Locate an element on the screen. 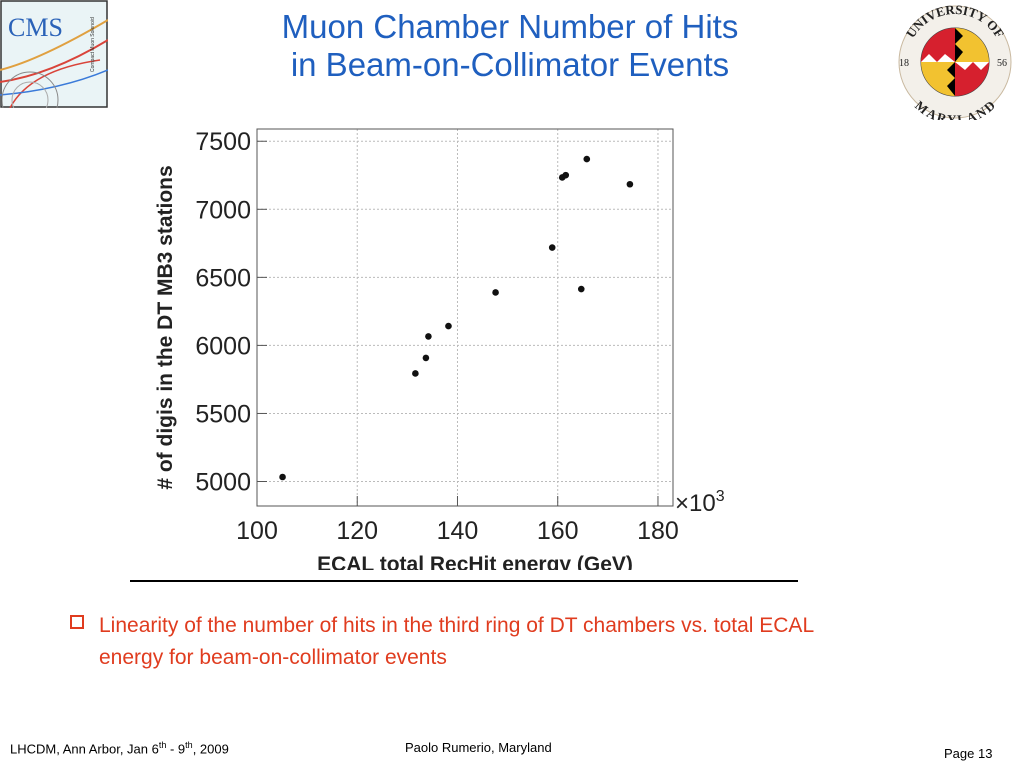  cms-logo: CMS Compact Muon Solenoid is located at coordinates (54, 64).